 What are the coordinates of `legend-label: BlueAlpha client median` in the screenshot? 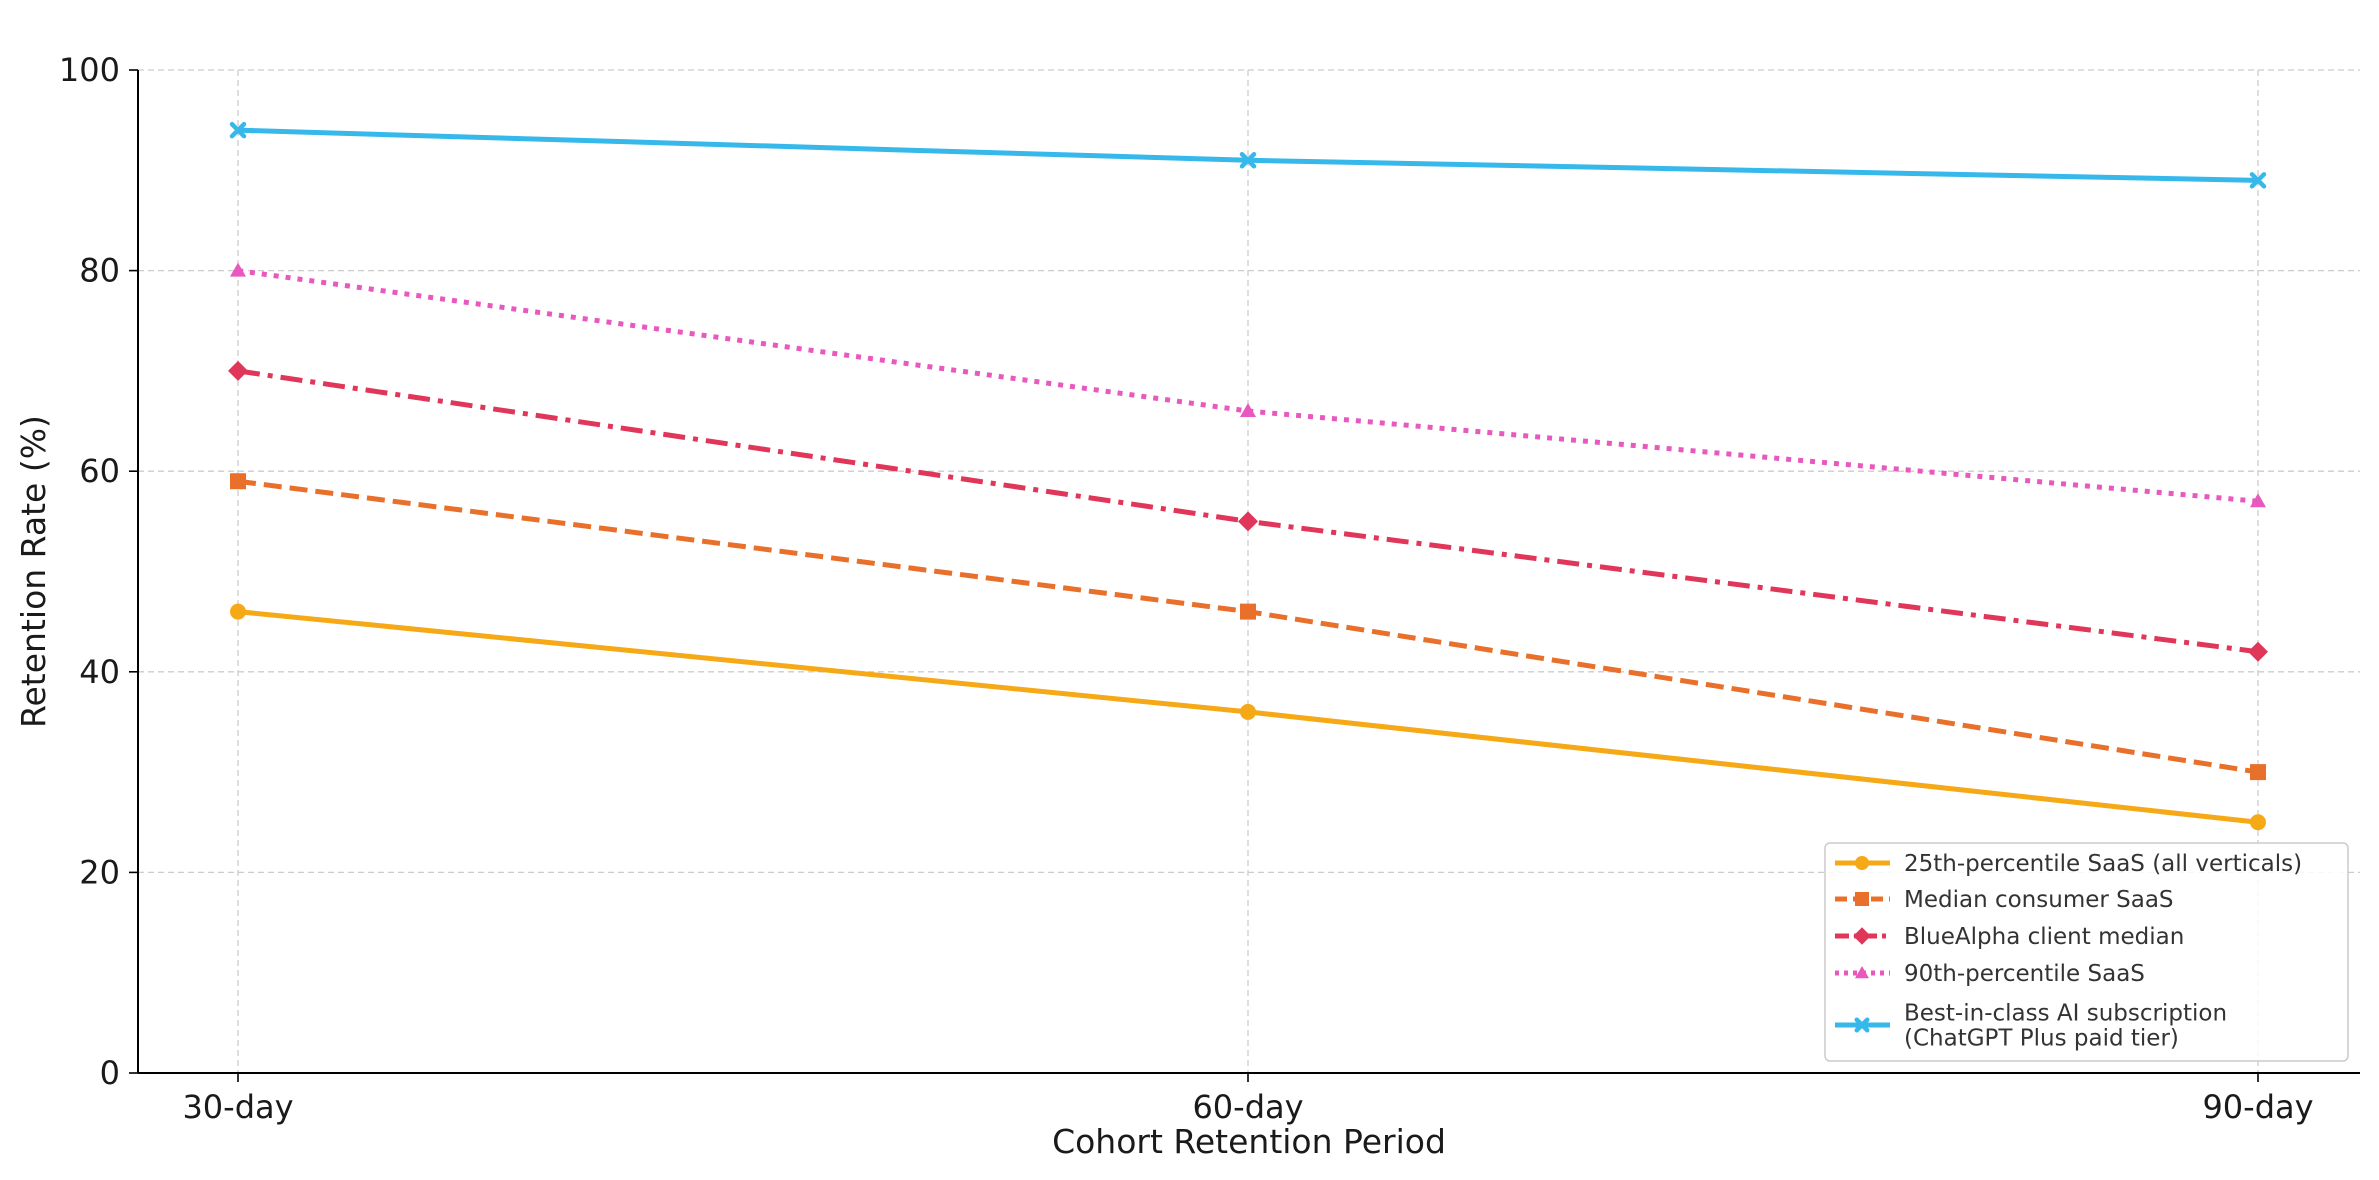 It's located at (2044, 937).